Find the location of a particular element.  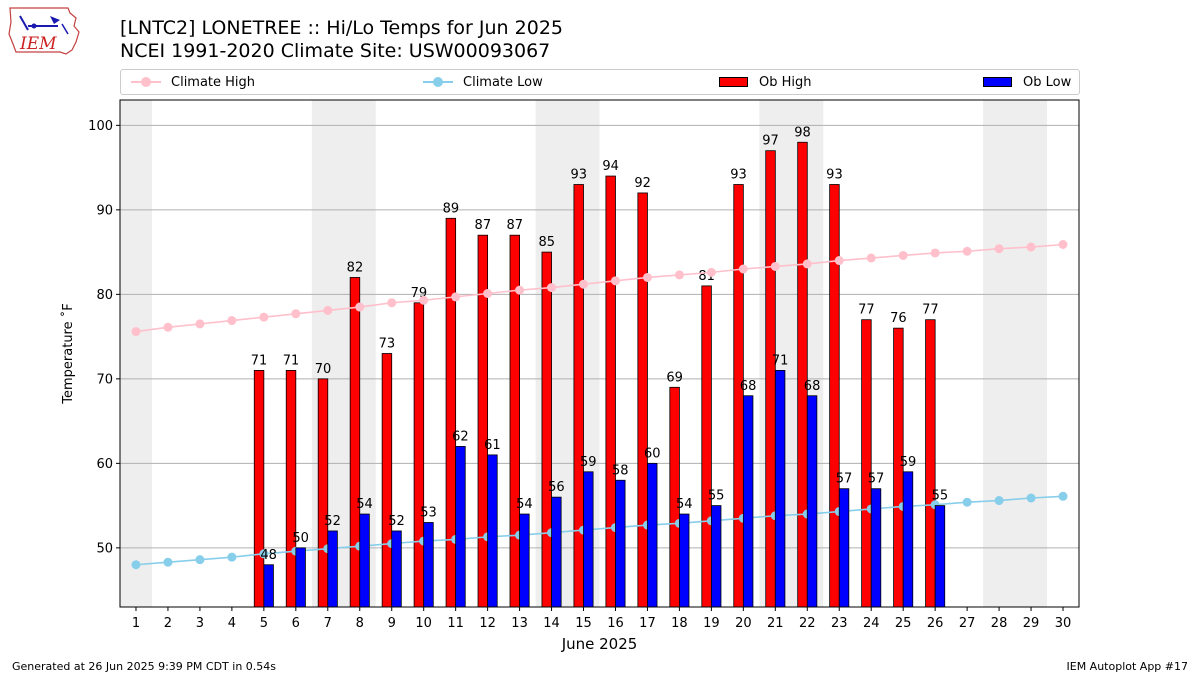

ob-high-label: 97 is located at coordinates (770, 141).